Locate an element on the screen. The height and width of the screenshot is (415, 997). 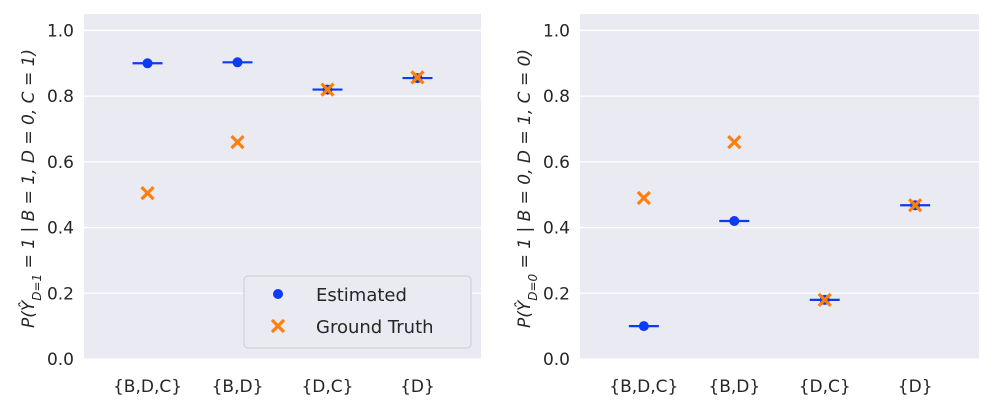
legend: Estimated Ground Truth is located at coordinates (357, 312).